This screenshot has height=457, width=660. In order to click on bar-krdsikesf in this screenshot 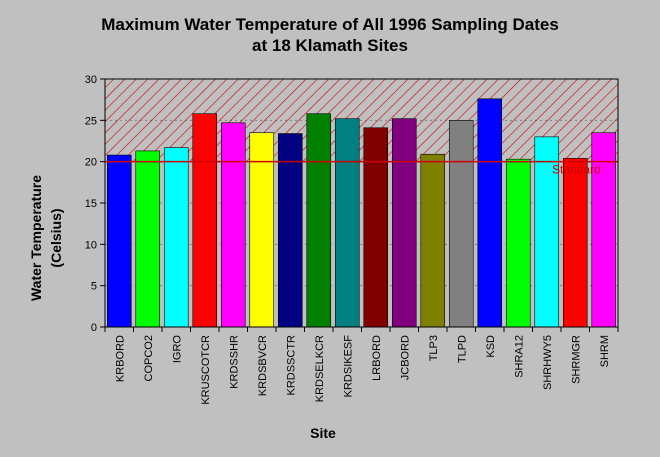, I will do `click(347, 223)`.